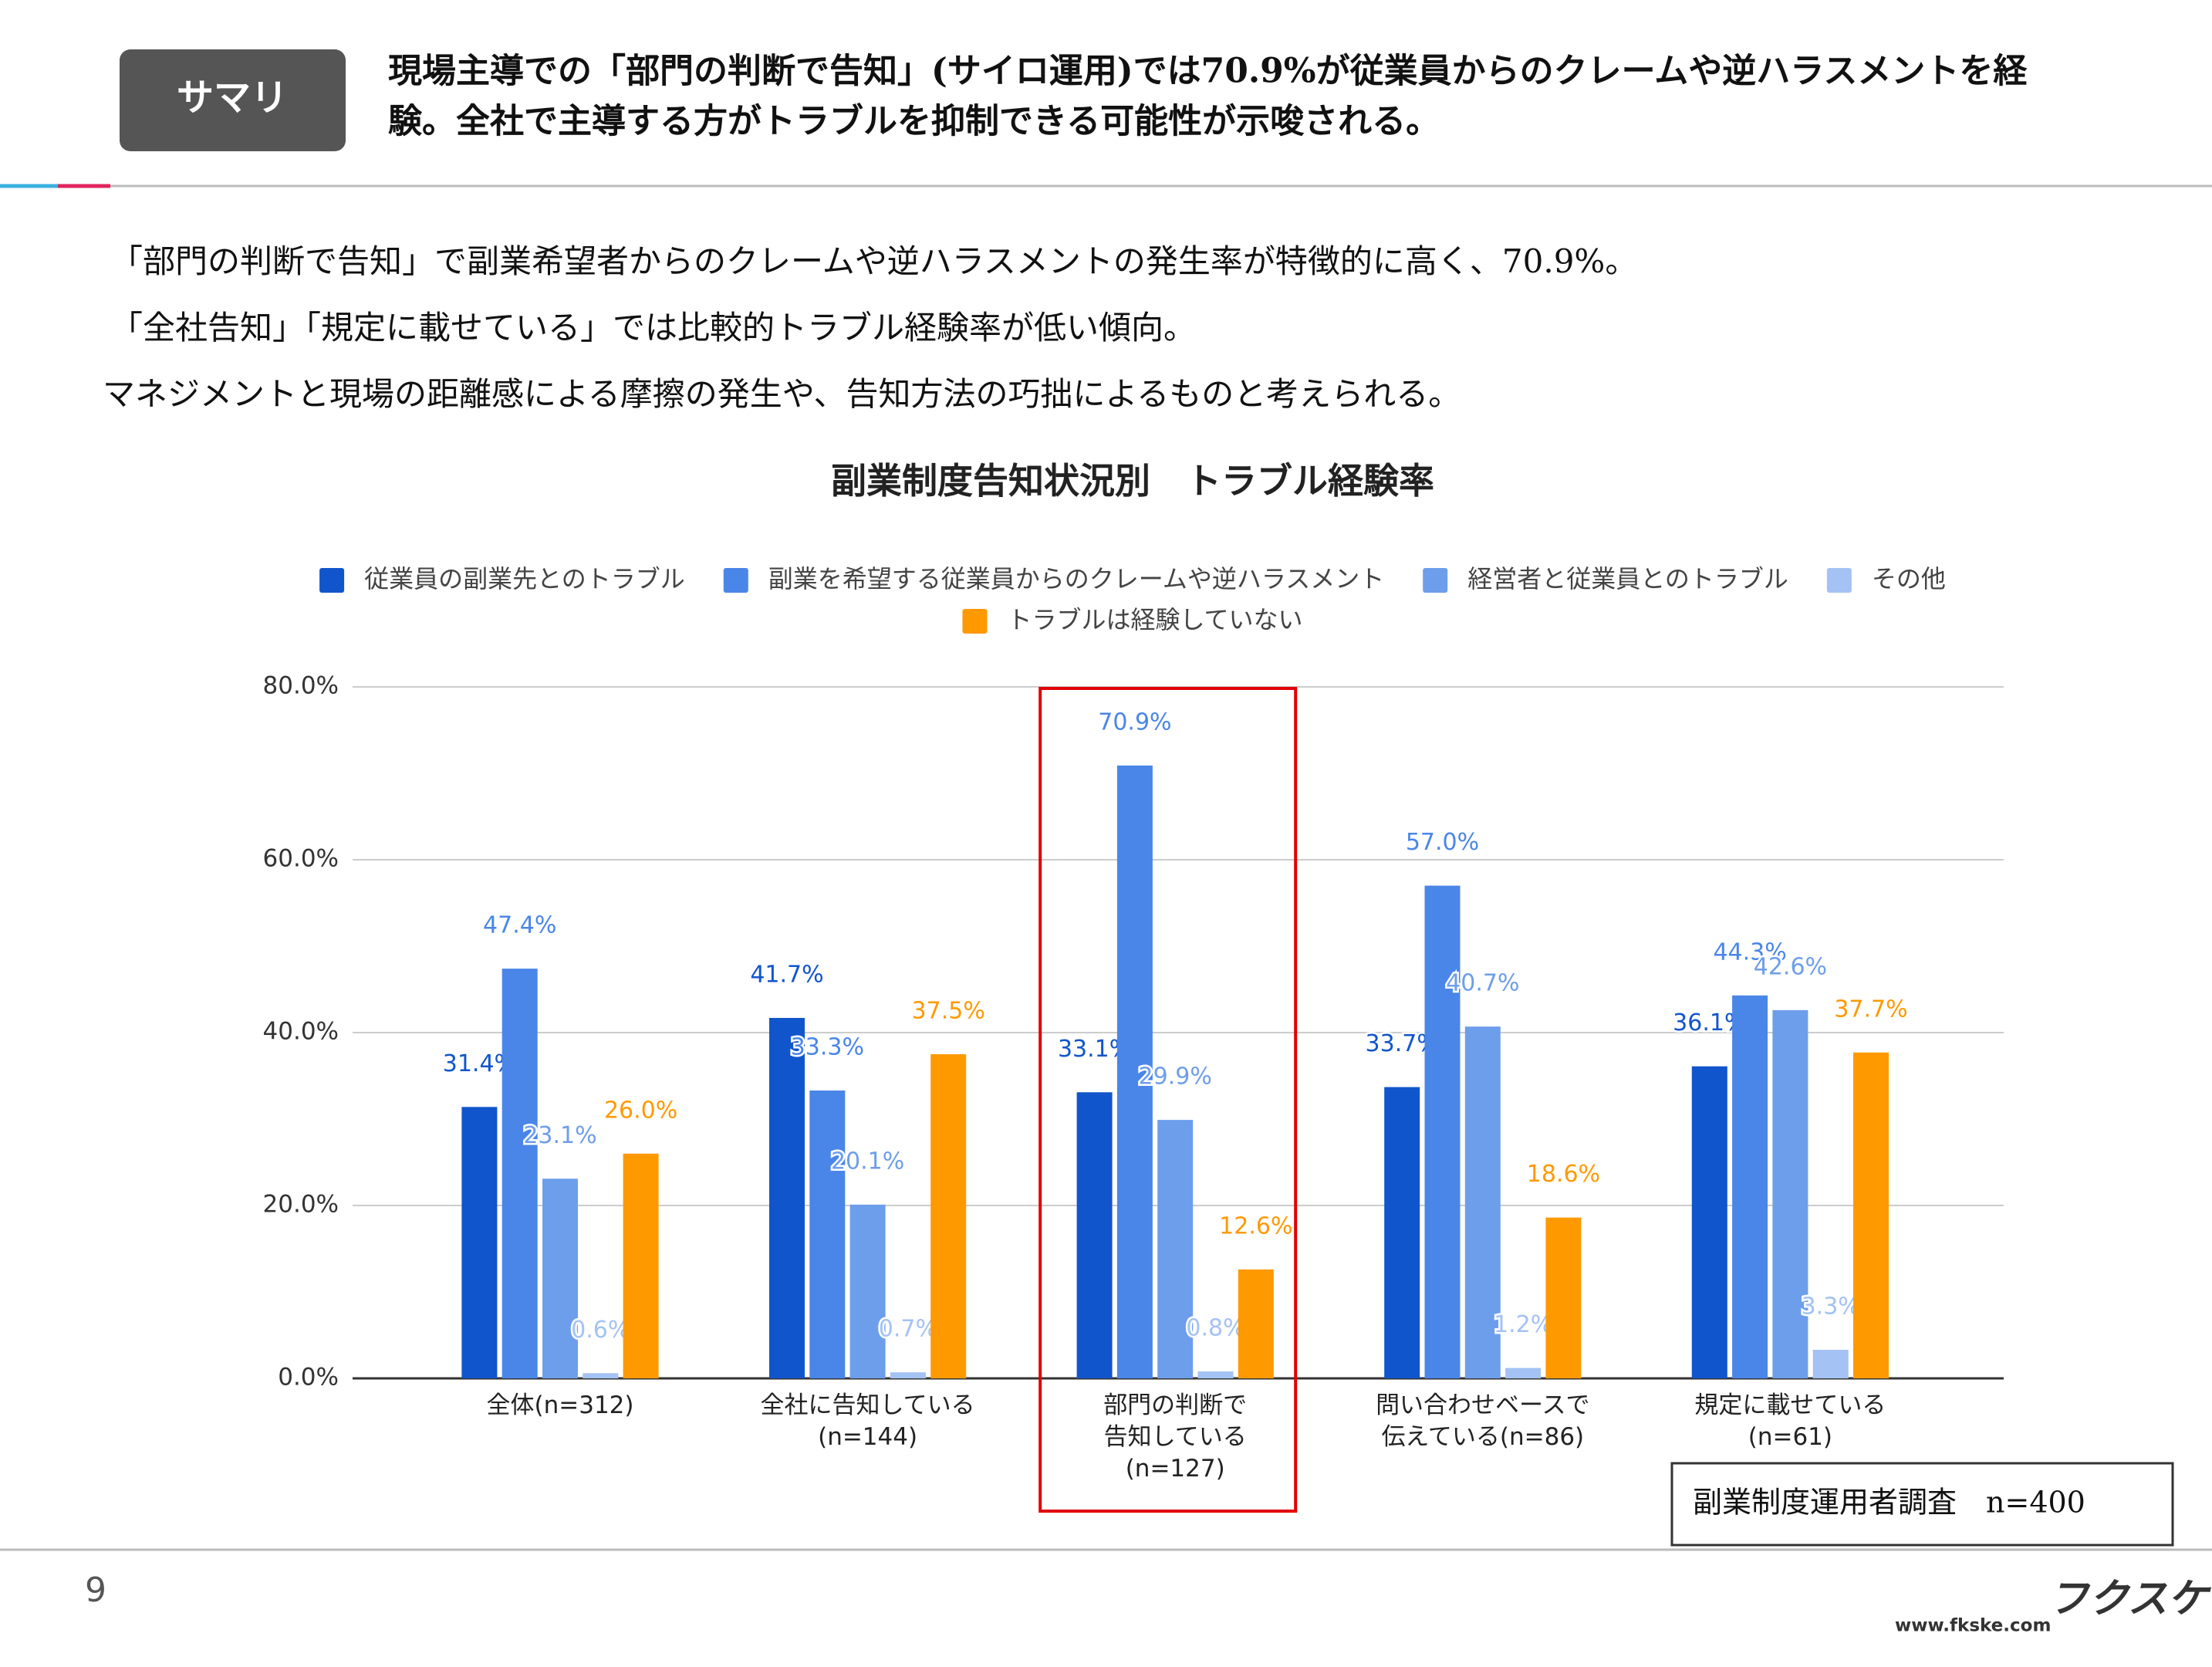 The image size is (2212, 1667). I want to click on value-label: 47.4%, so click(519, 925).